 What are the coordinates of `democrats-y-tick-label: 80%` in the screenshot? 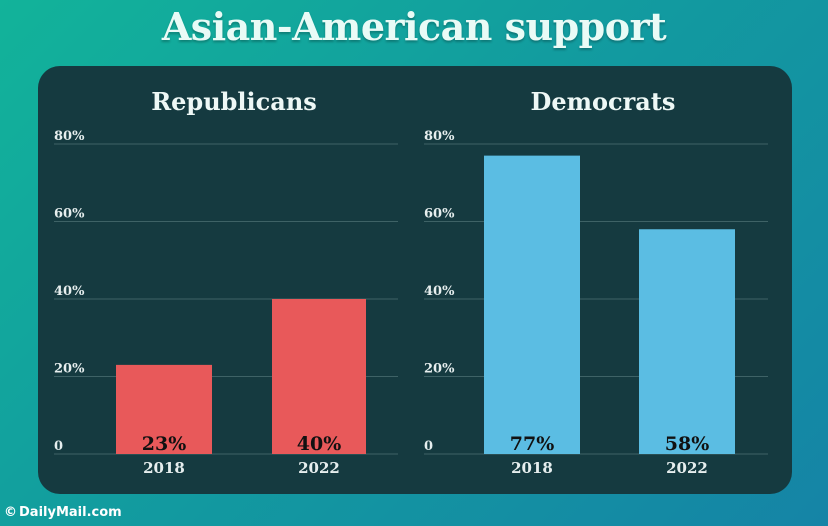 It's located at (439, 136).